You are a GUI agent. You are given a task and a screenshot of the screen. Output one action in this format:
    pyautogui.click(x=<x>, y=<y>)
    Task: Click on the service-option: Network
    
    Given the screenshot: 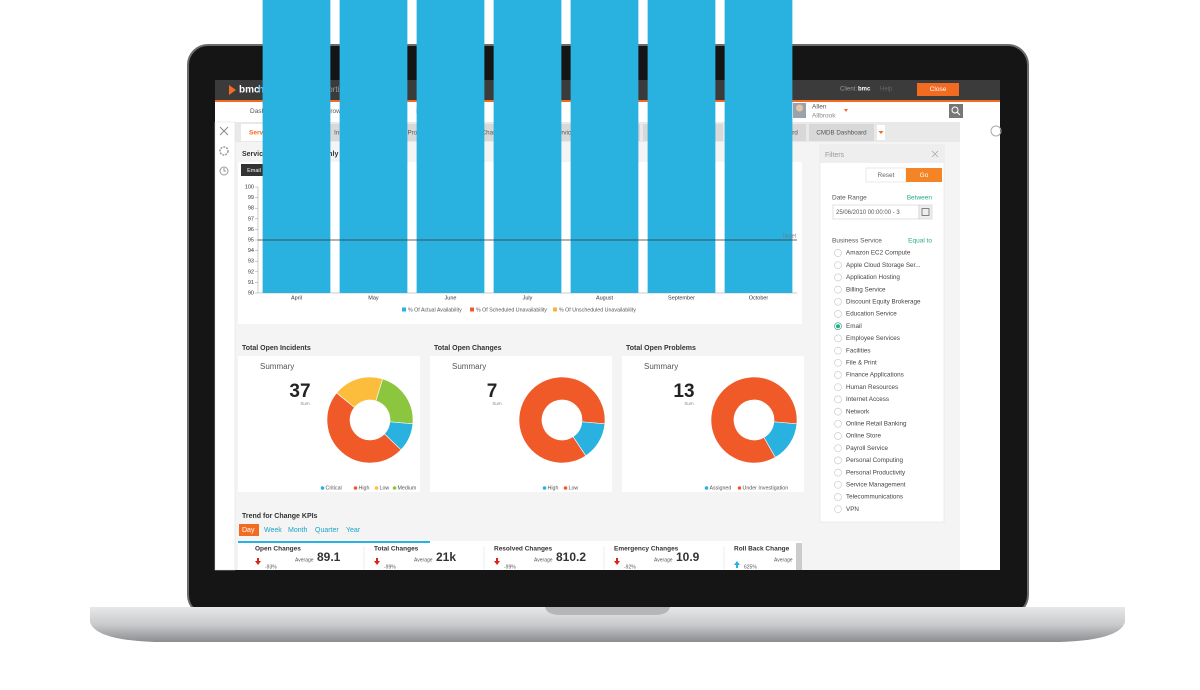 What is the action you would take?
    pyautogui.click(x=858, y=411)
    